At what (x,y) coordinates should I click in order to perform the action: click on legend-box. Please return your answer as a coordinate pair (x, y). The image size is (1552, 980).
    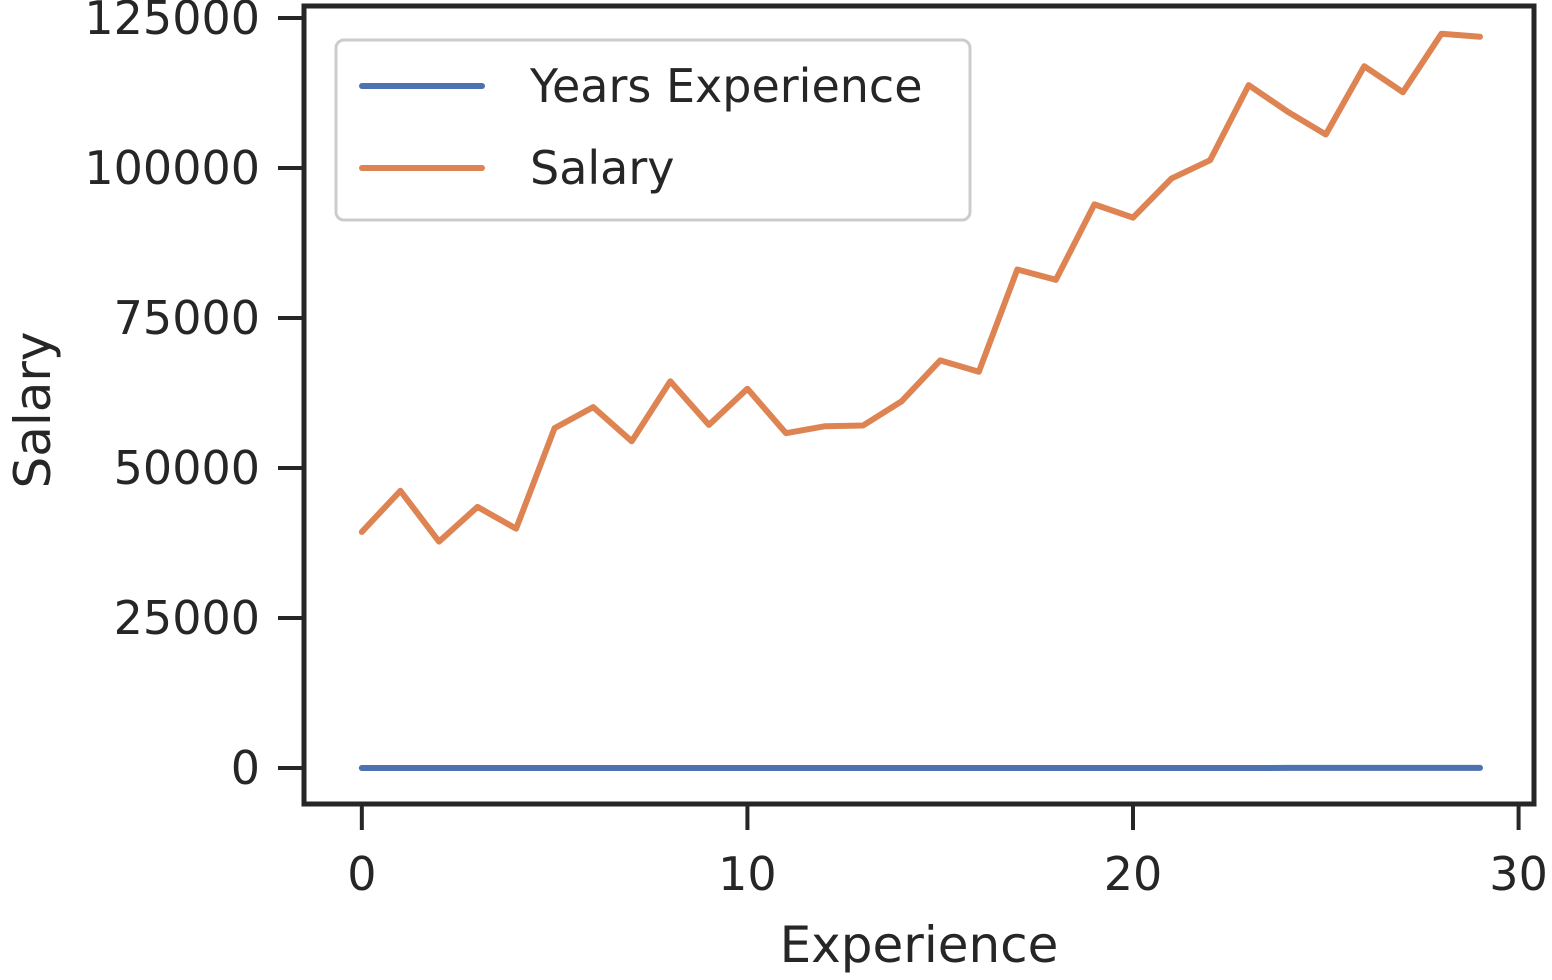
    Looking at the image, I should click on (653, 130).